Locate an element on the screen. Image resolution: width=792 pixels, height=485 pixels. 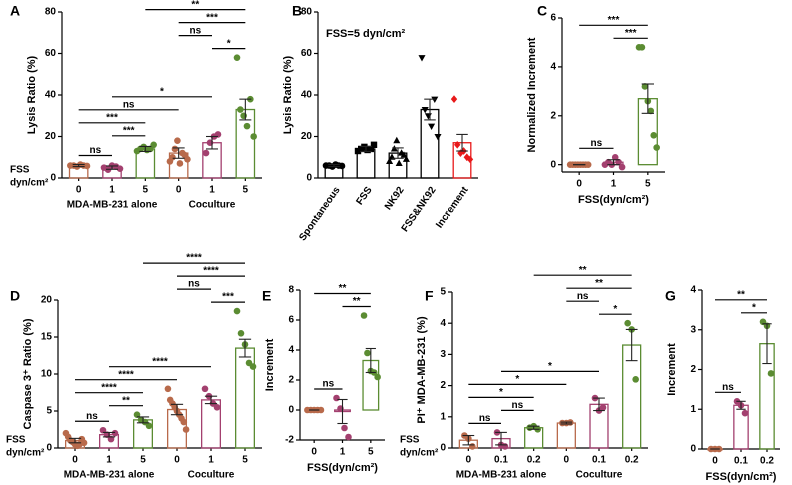
x-tick-label: NK92 is located at coordinates (395, 199).